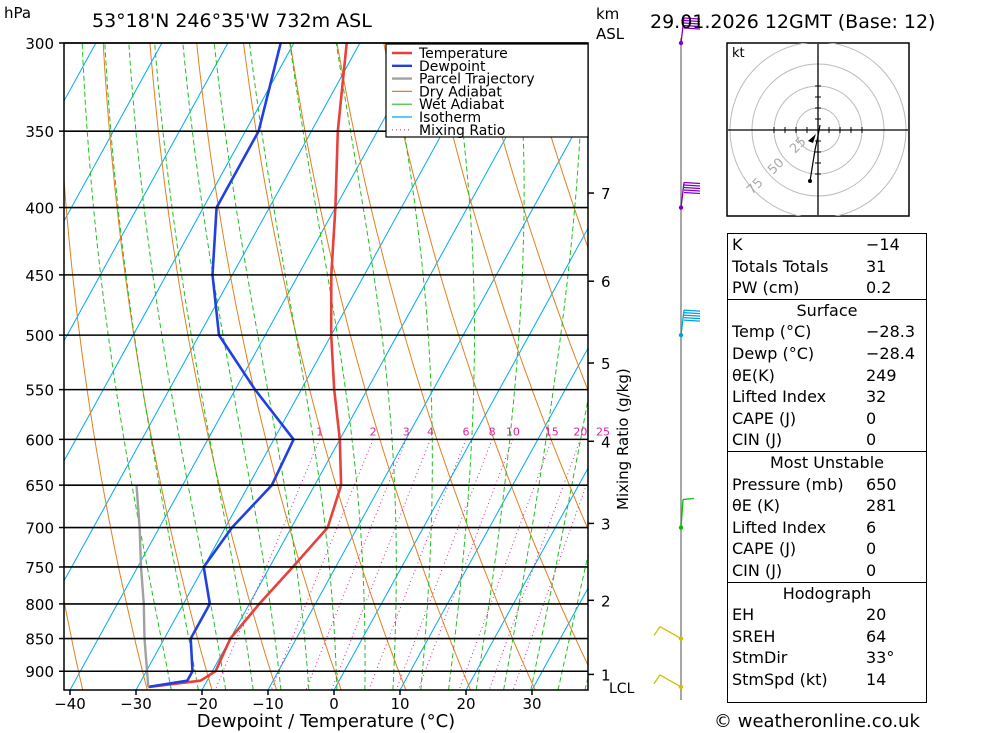 This screenshot has width=1000, height=733. What do you see at coordinates (756, 506) in the screenshot?
I see `index-label: θE (K)` at bounding box center [756, 506].